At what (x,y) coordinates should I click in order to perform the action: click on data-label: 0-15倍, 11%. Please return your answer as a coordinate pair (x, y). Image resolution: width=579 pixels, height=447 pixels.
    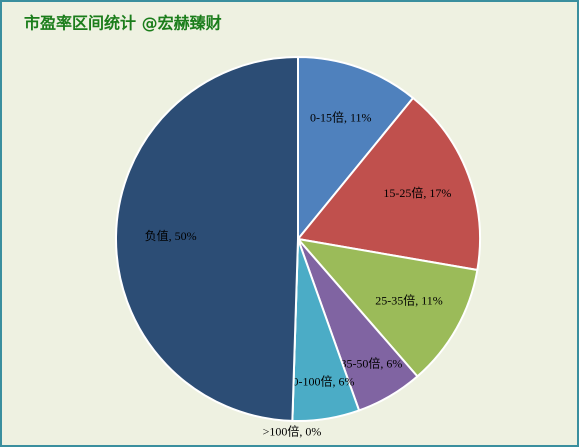
    Looking at the image, I should click on (341, 117).